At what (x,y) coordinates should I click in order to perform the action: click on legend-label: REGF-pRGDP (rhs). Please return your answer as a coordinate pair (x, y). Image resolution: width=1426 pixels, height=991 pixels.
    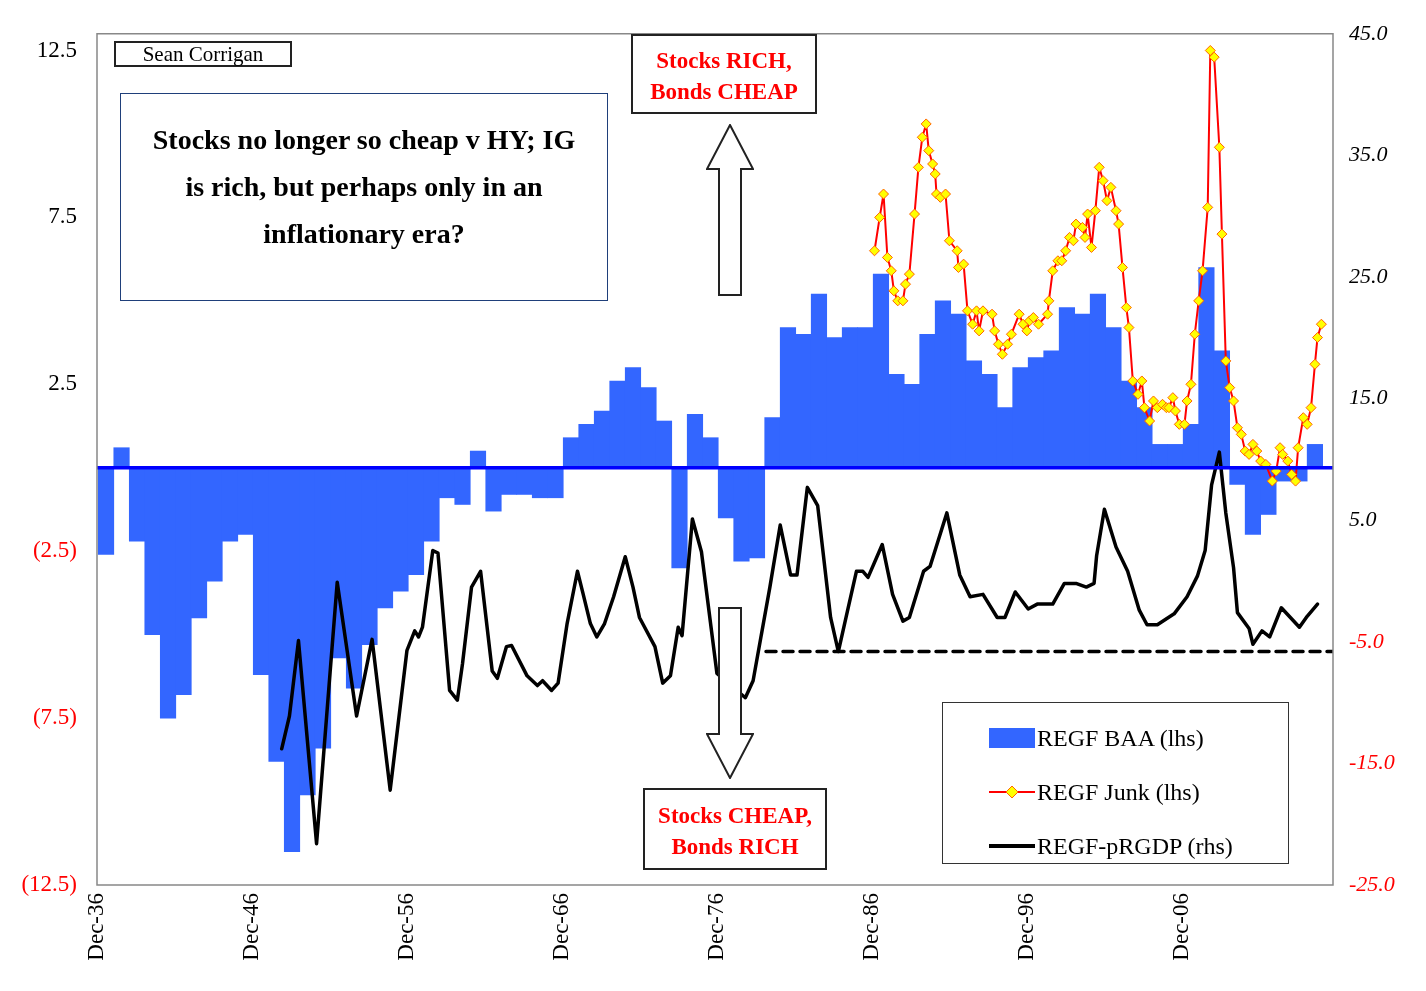
    Looking at the image, I should click on (1135, 846).